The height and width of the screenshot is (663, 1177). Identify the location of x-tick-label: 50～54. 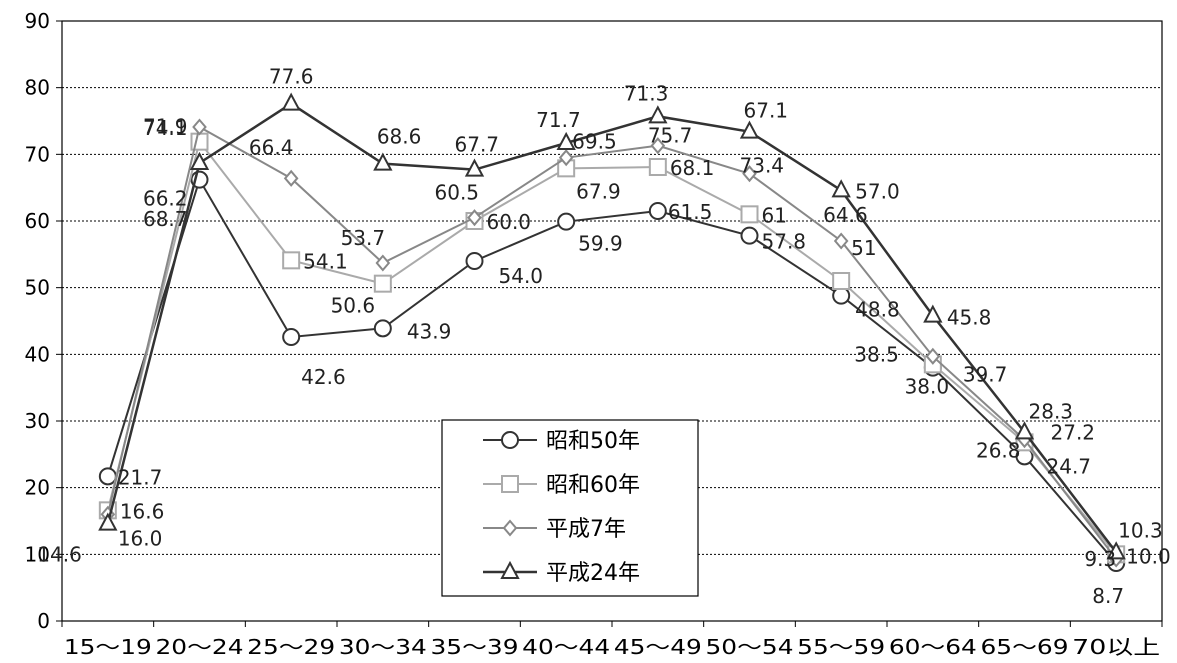
(750, 647).